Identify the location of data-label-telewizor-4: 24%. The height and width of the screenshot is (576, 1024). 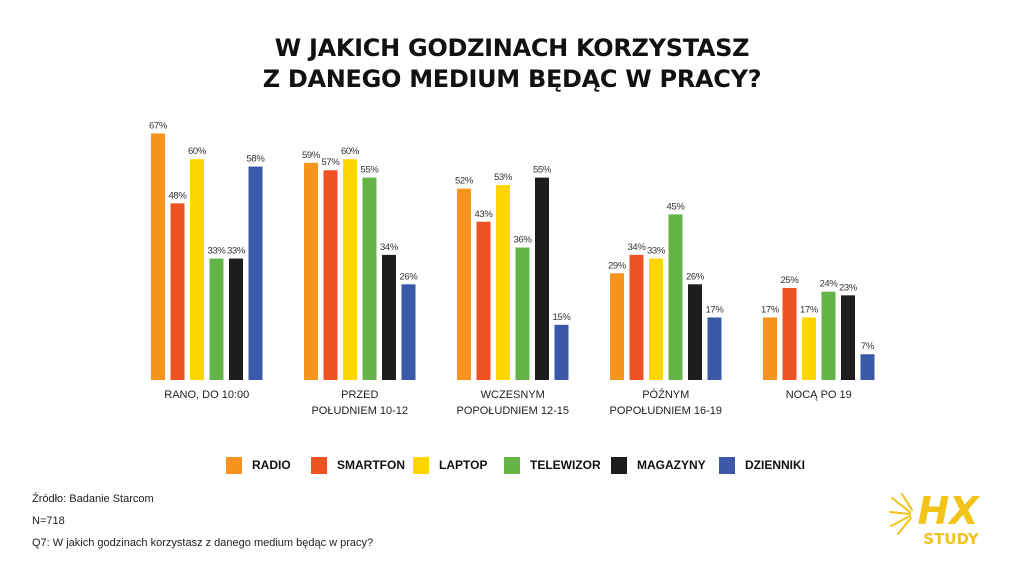
(828, 284).